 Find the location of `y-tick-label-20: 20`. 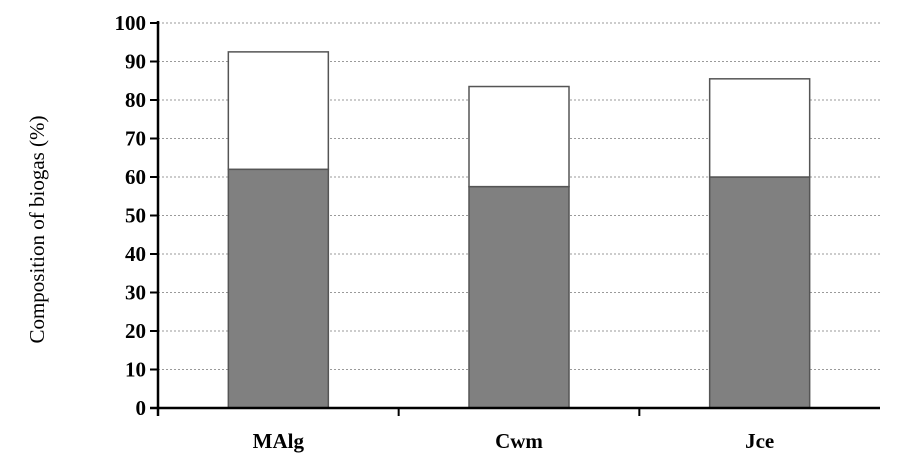

y-tick-label-20: 20 is located at coordinates (135, 331).